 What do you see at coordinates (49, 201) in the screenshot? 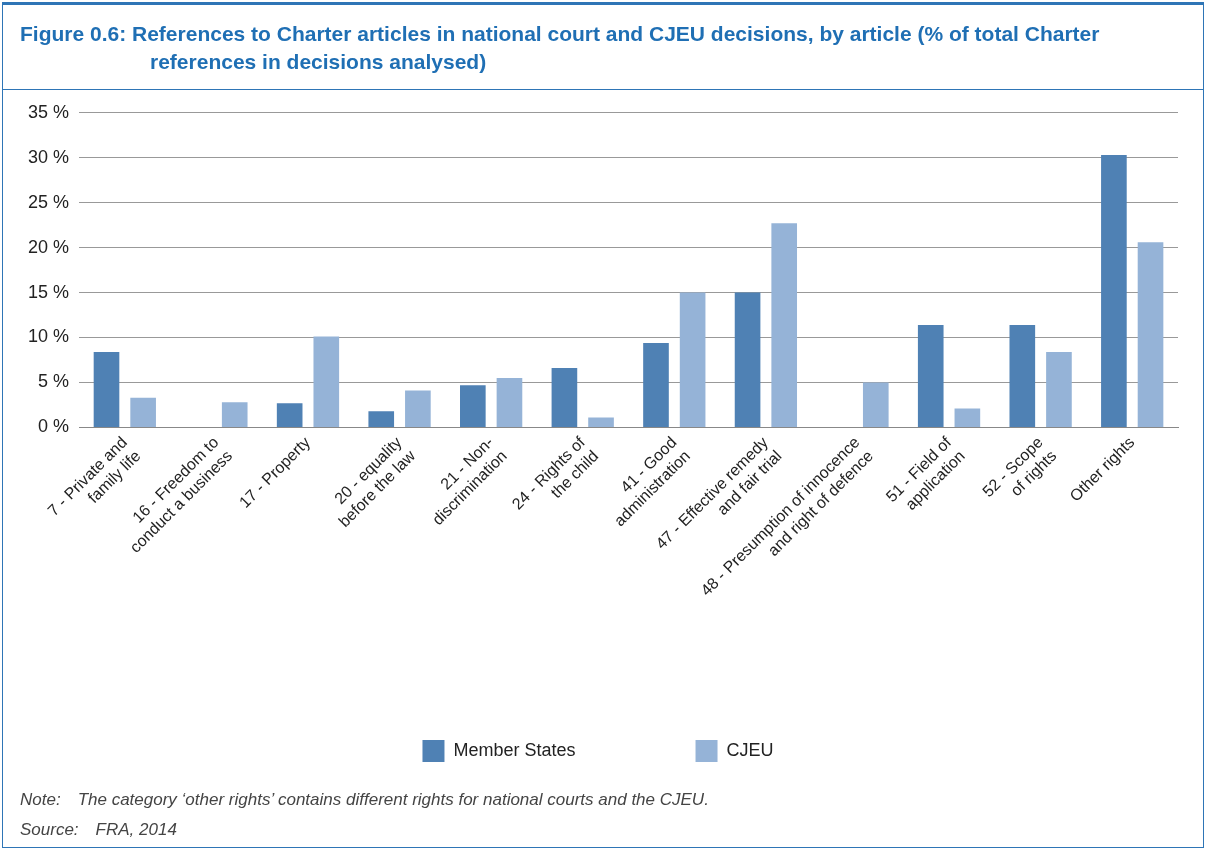
I see `y-tick-label: 25 %` at bounding box center [49, 201].